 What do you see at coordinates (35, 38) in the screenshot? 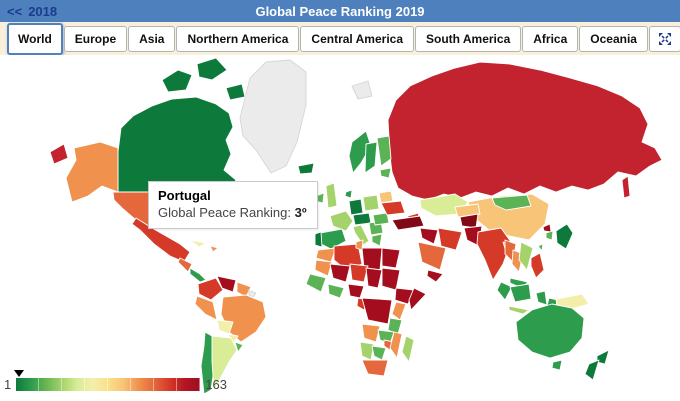
I see `tab-world: World` at bounding box center [35, 38].